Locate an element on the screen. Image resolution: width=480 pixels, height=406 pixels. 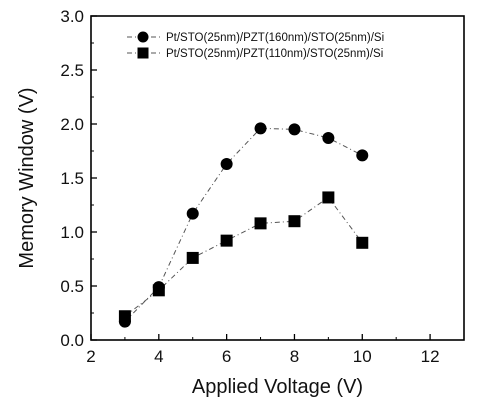
y-tick-label: 3.0 is located at coordinates (72, 16).